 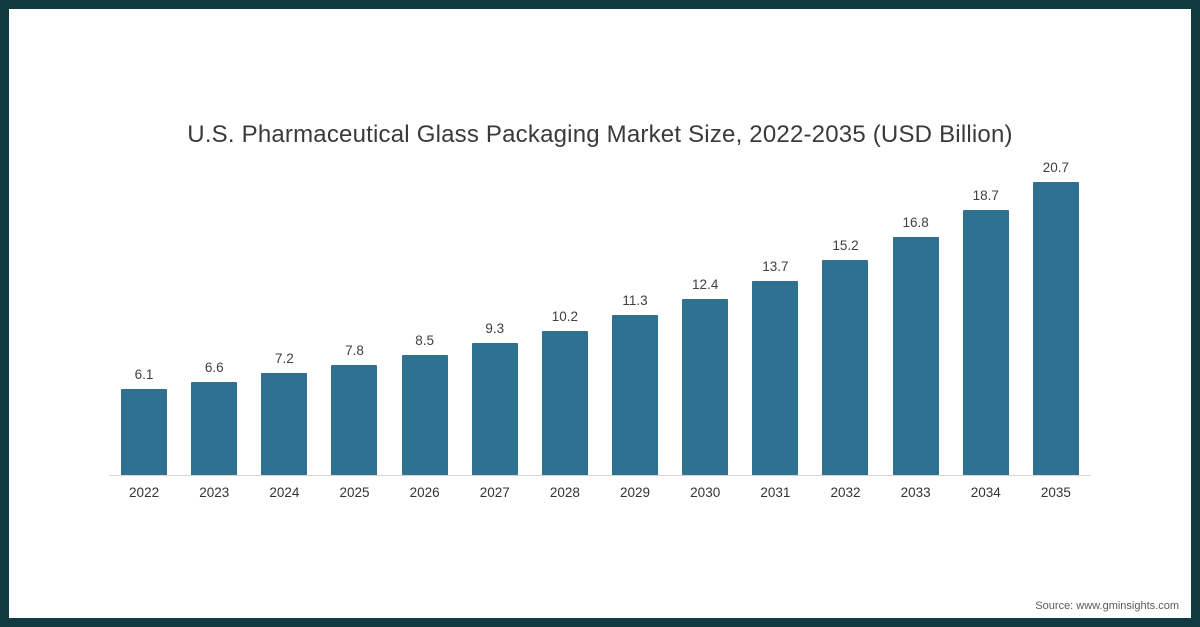 What do you see at coordinates (600, 475) in the screenshot?
I see `x-axis-line` at bounding box center [600, 475].